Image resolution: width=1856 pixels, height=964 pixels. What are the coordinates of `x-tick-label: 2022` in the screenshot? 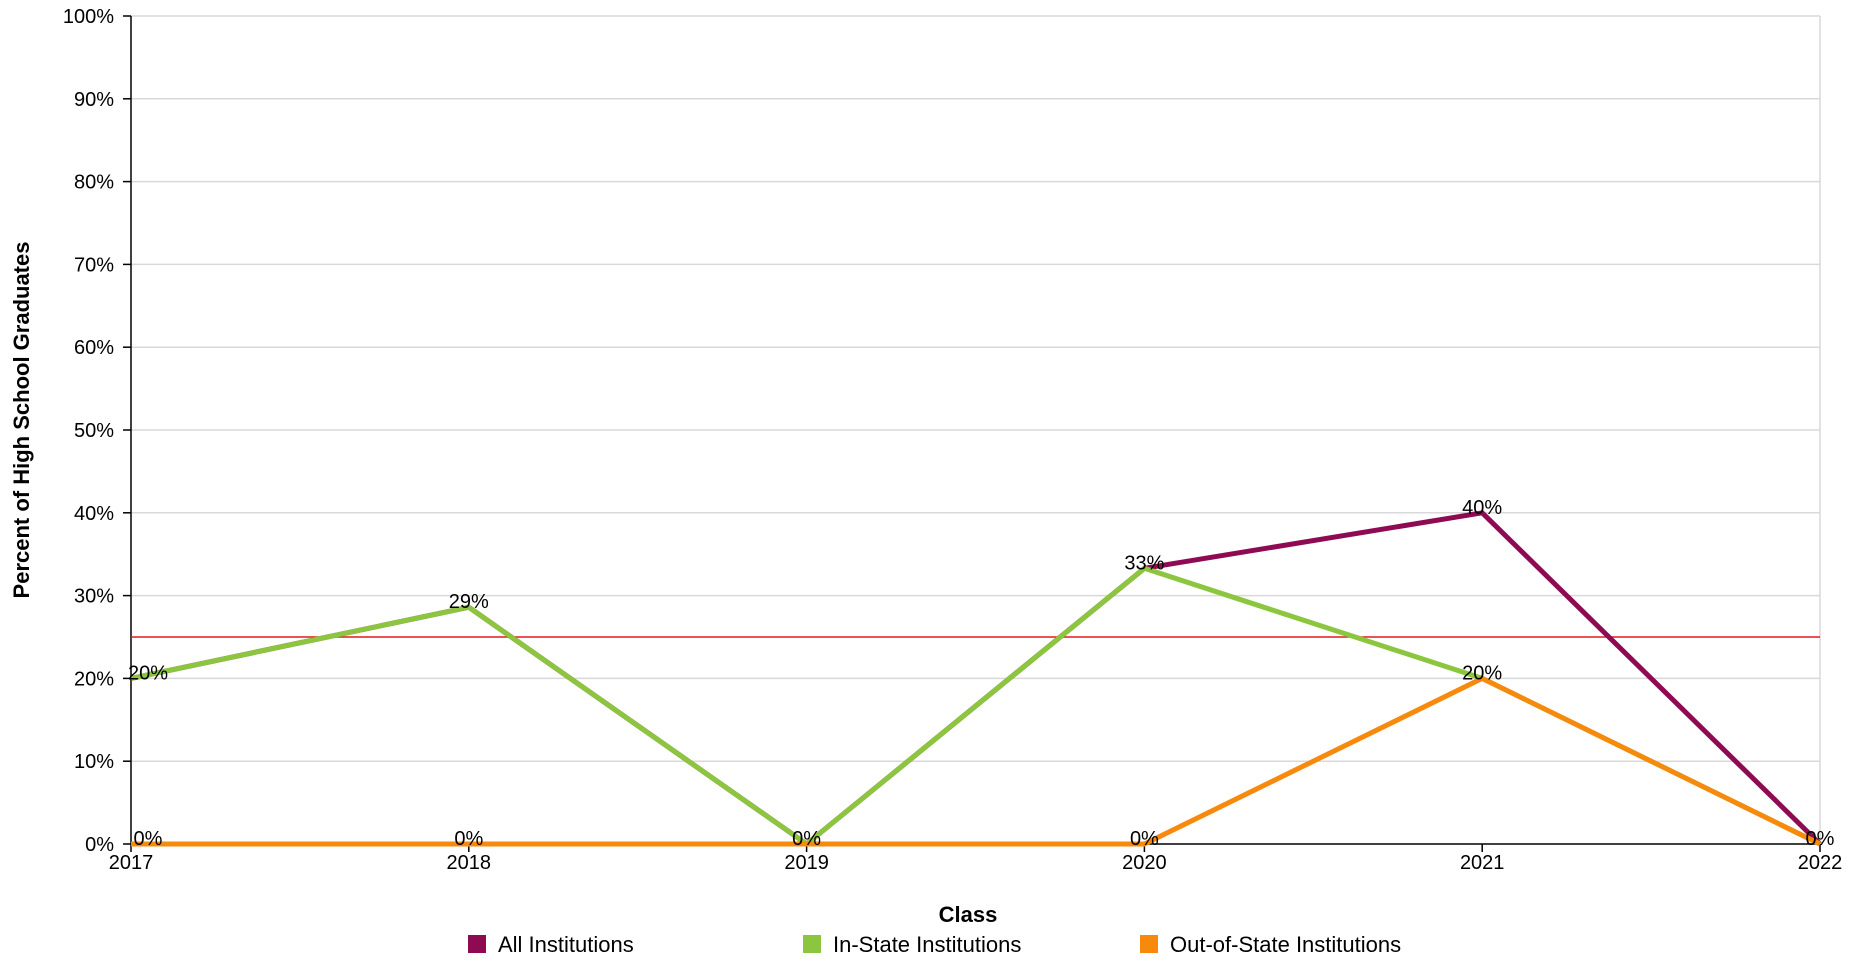 It's located at (1820, 863).